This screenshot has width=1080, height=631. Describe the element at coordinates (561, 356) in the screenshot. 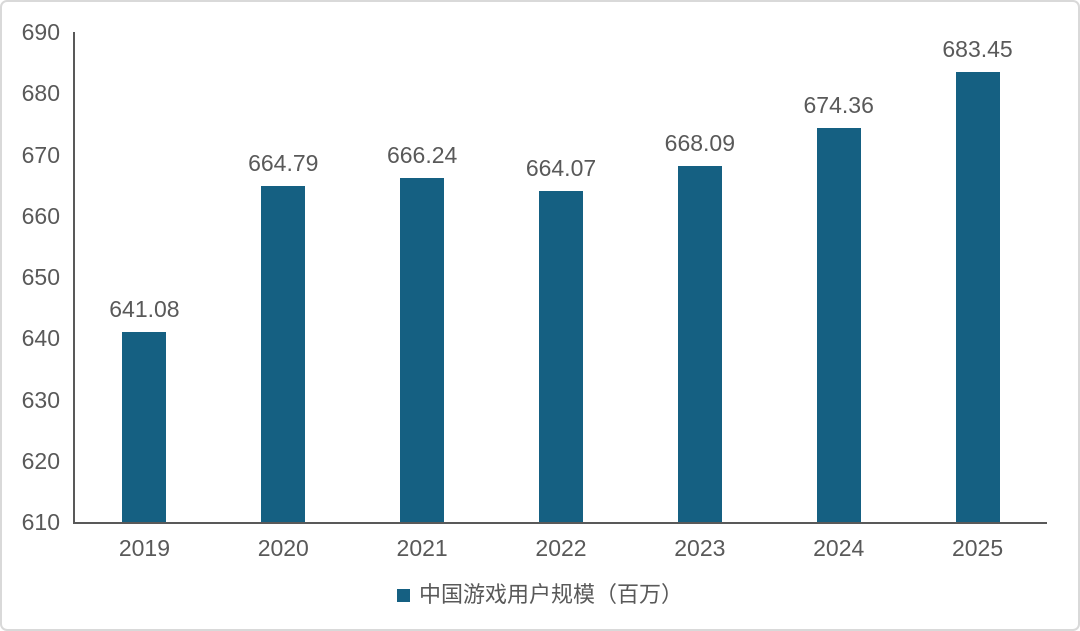

I see `bar-2022` at that location.